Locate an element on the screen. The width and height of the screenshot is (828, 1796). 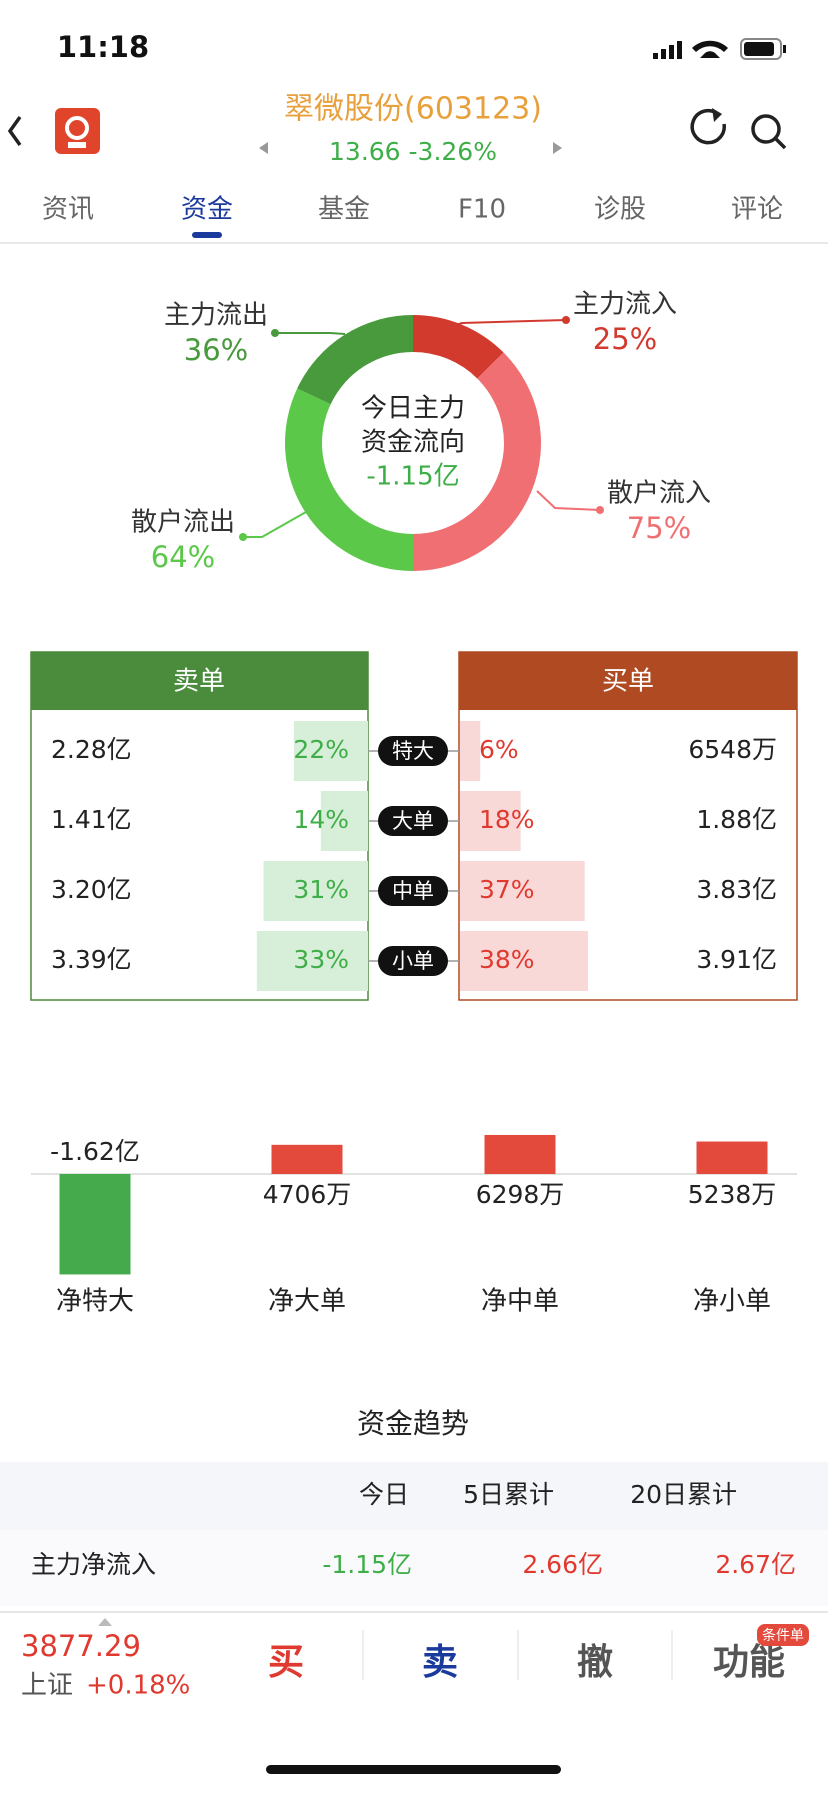
index-name: 上证 is located at coordinates (47, 1686).